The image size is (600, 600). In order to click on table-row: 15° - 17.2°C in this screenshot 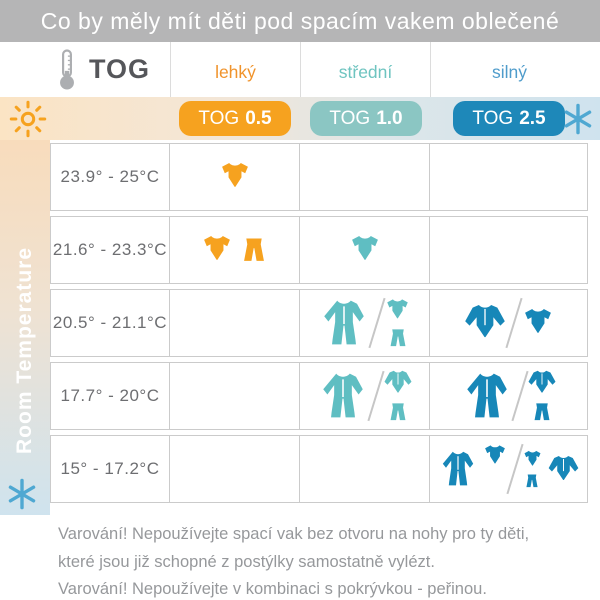, I will do `click(319, 469)`.